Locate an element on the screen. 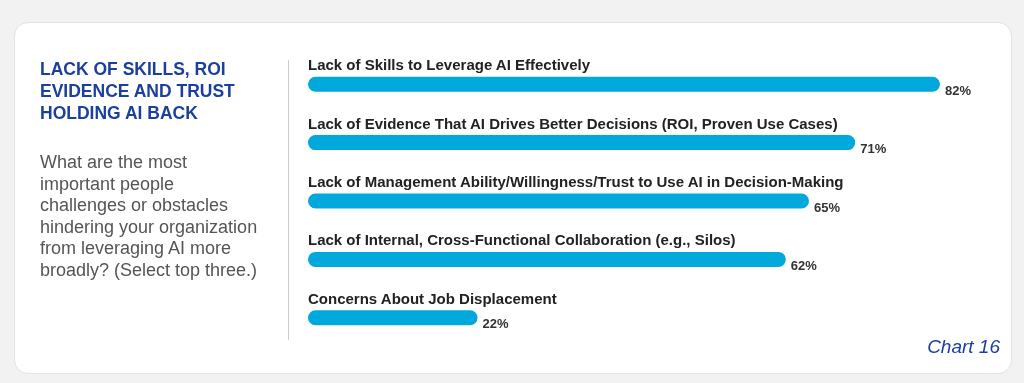 The width and height of the screenshot is (1024, 383). data-label: 82% is located at coordinates (958, 90).